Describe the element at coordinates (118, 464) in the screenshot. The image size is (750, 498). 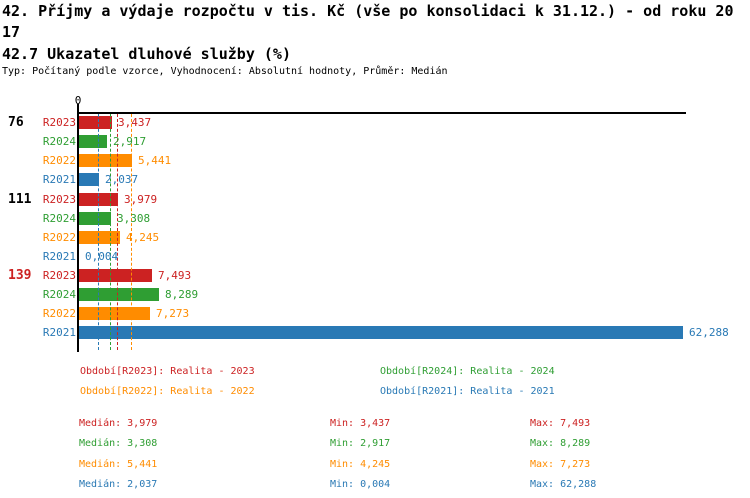
I see `stat-median: Medián: 5,441` at that location.